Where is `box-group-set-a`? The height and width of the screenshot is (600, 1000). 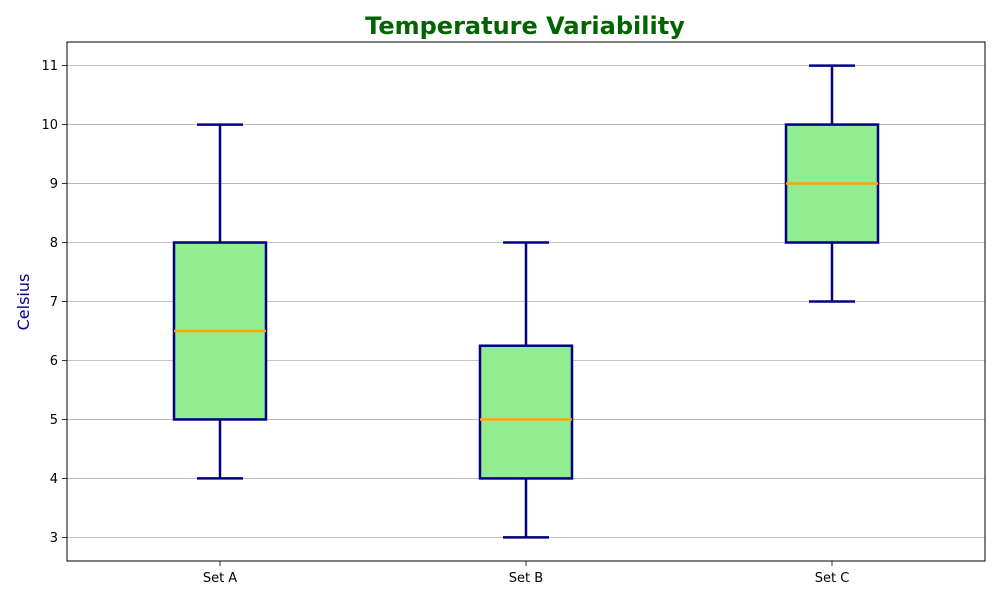 box-group-set-a is located at coordinates (220, 301).